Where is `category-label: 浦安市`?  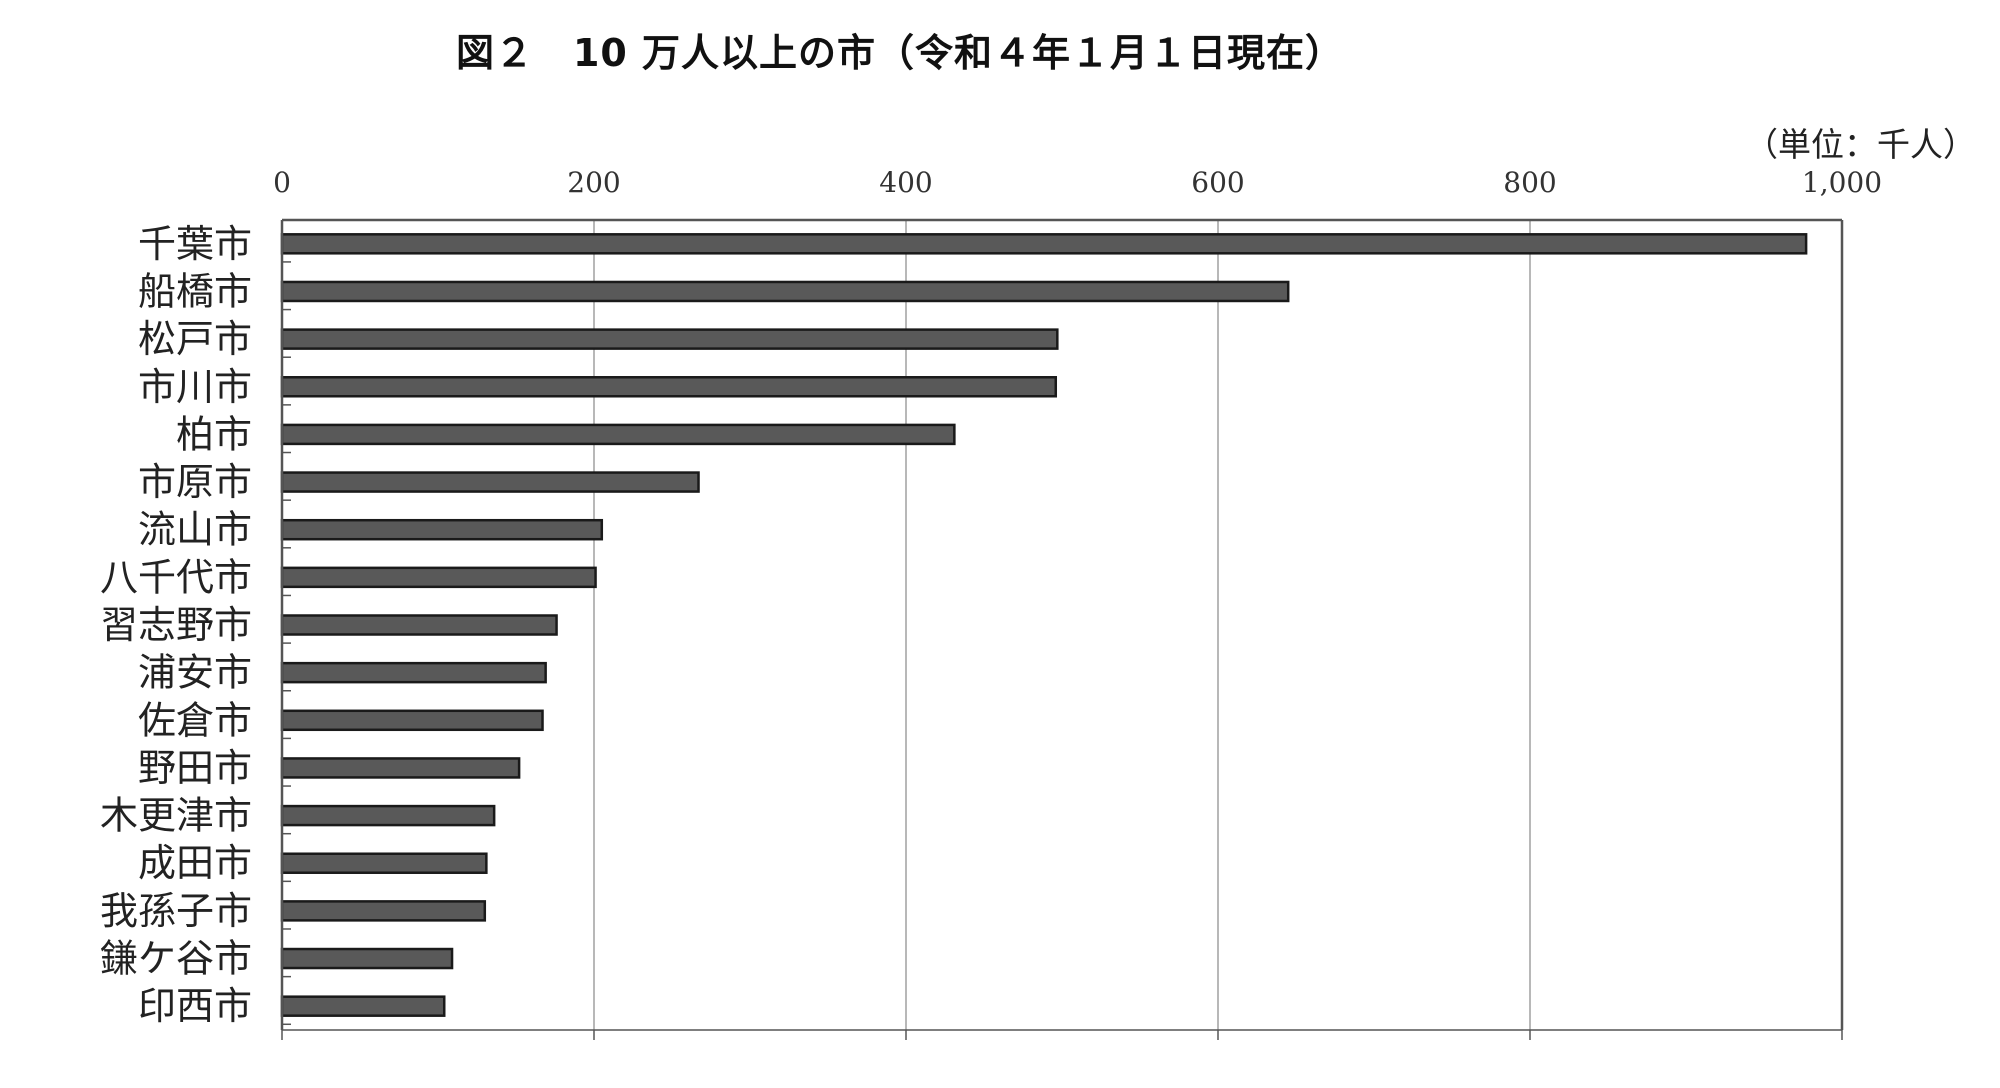
category-label: 浦安市 is located at coordinates (195, 673).